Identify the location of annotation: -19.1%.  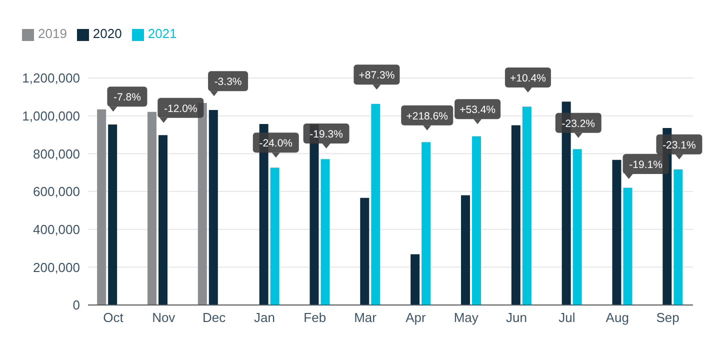
(645, 164).